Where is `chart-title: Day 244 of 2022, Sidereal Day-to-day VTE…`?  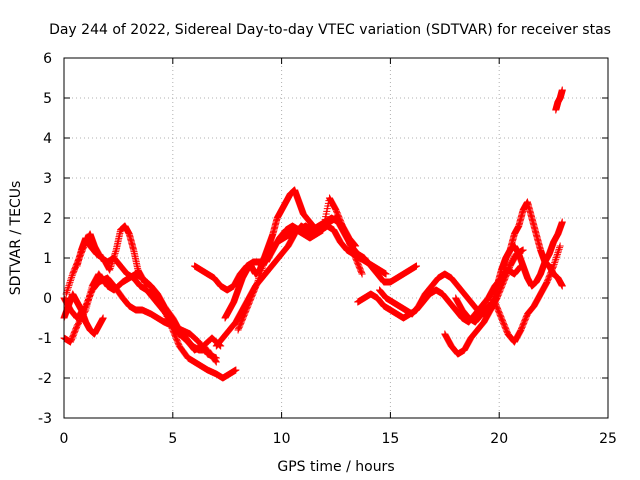 chart-title: Day 244 of 2022, Sidereal Day-to-day VTE… is located at coordinates (330, 30).